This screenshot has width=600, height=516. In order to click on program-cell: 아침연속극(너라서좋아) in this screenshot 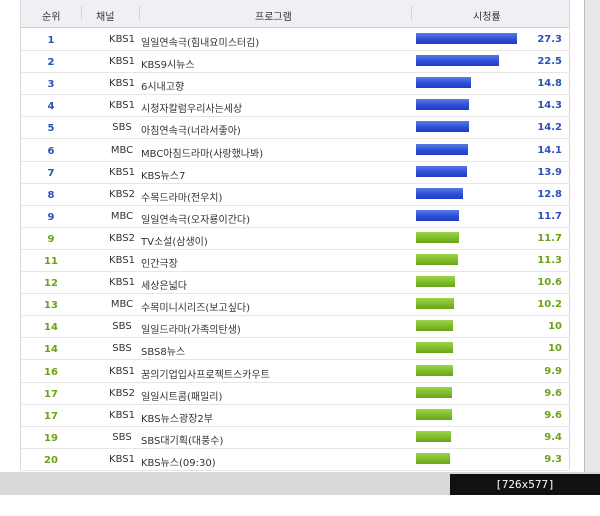, I will do `click(191, 132)`.